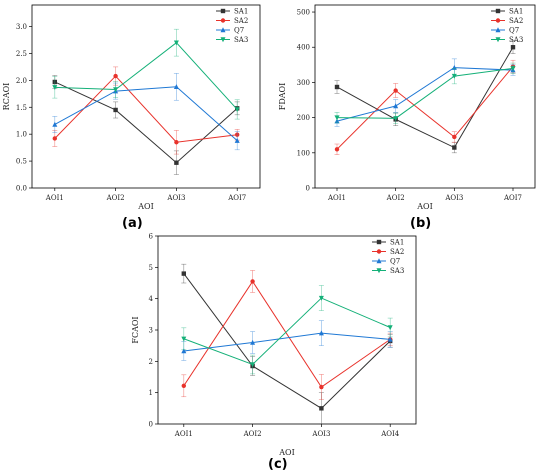 Image resolution: width=550 pixels, height=473 pixels. What do you see at coordinates (151, 268) in the screenshot?
I see `y-tick-label: 5` at bounding box center [151, 268].